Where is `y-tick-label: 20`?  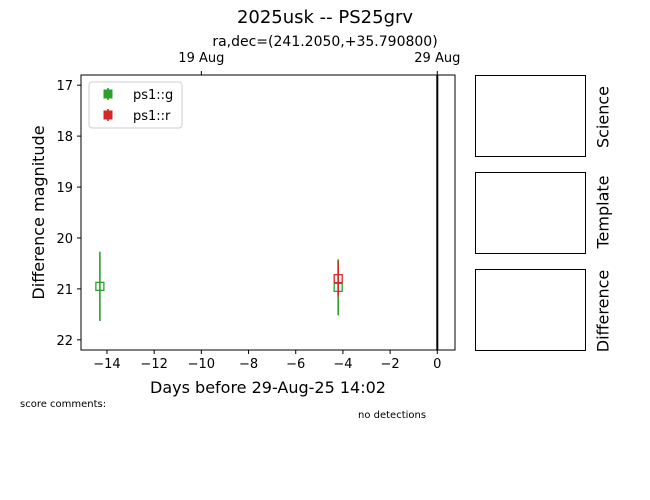 y-tick-label: 20 is located at coordinates (64, 239).